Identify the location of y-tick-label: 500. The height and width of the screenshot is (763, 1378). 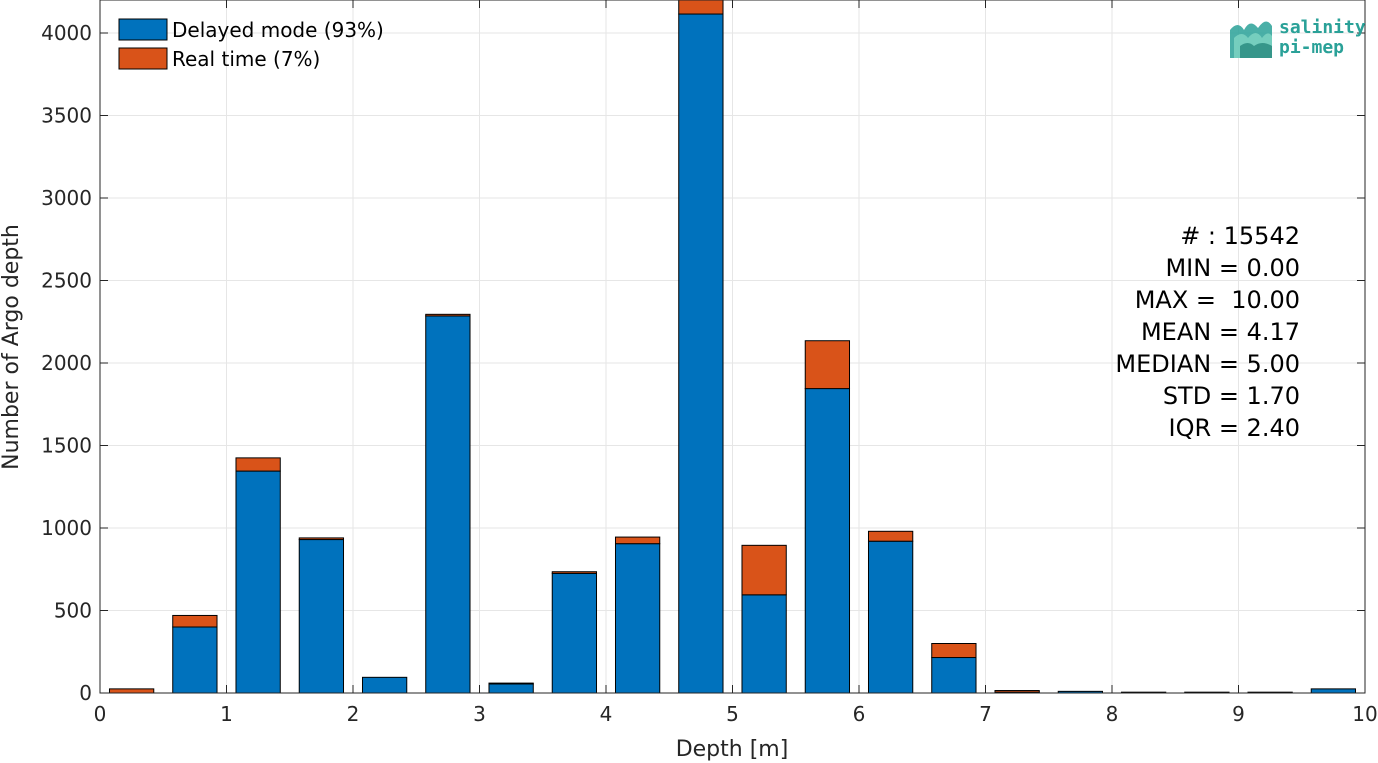
(73, 611).